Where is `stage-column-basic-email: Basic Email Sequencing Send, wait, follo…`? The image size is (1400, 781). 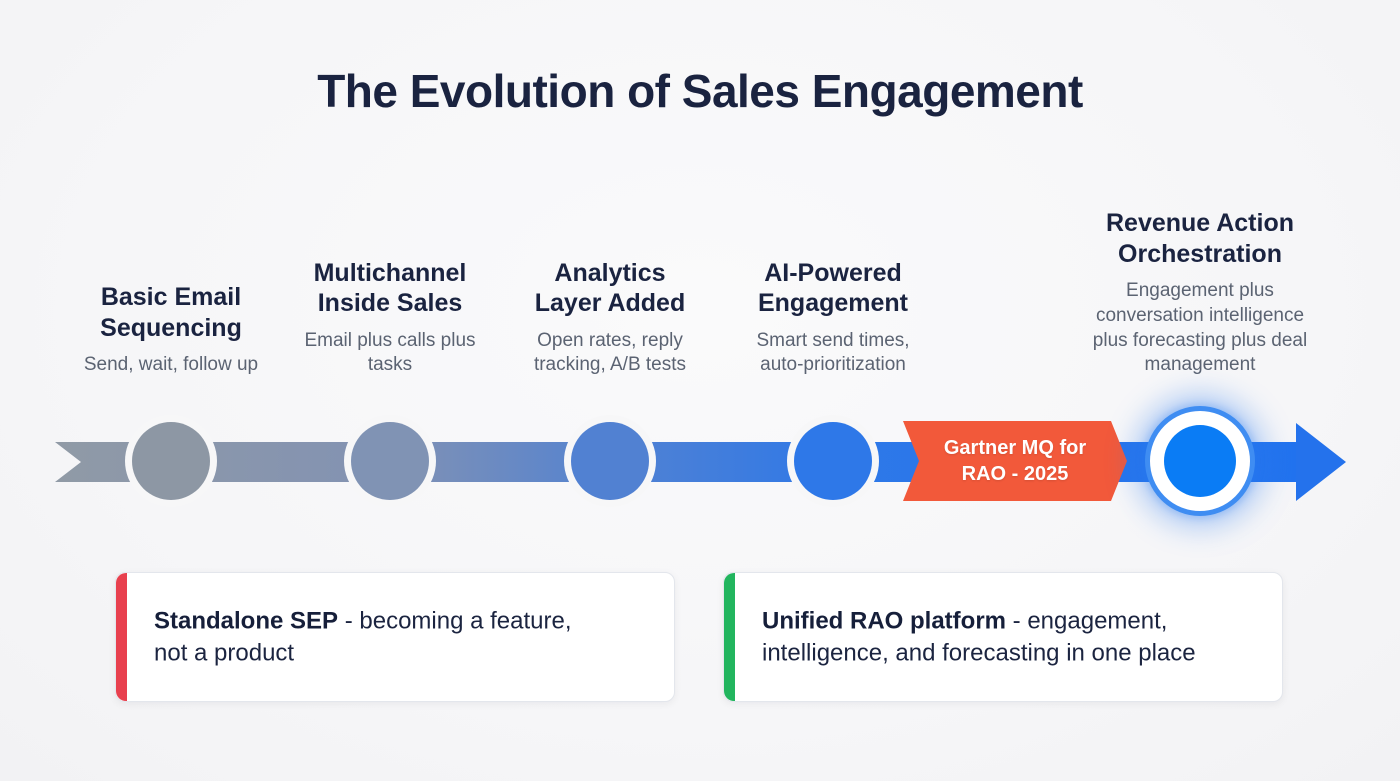
stage-column-basic-email: Basic Email Sequencing Send, wait, follo… is located at coordinates (171, 289).